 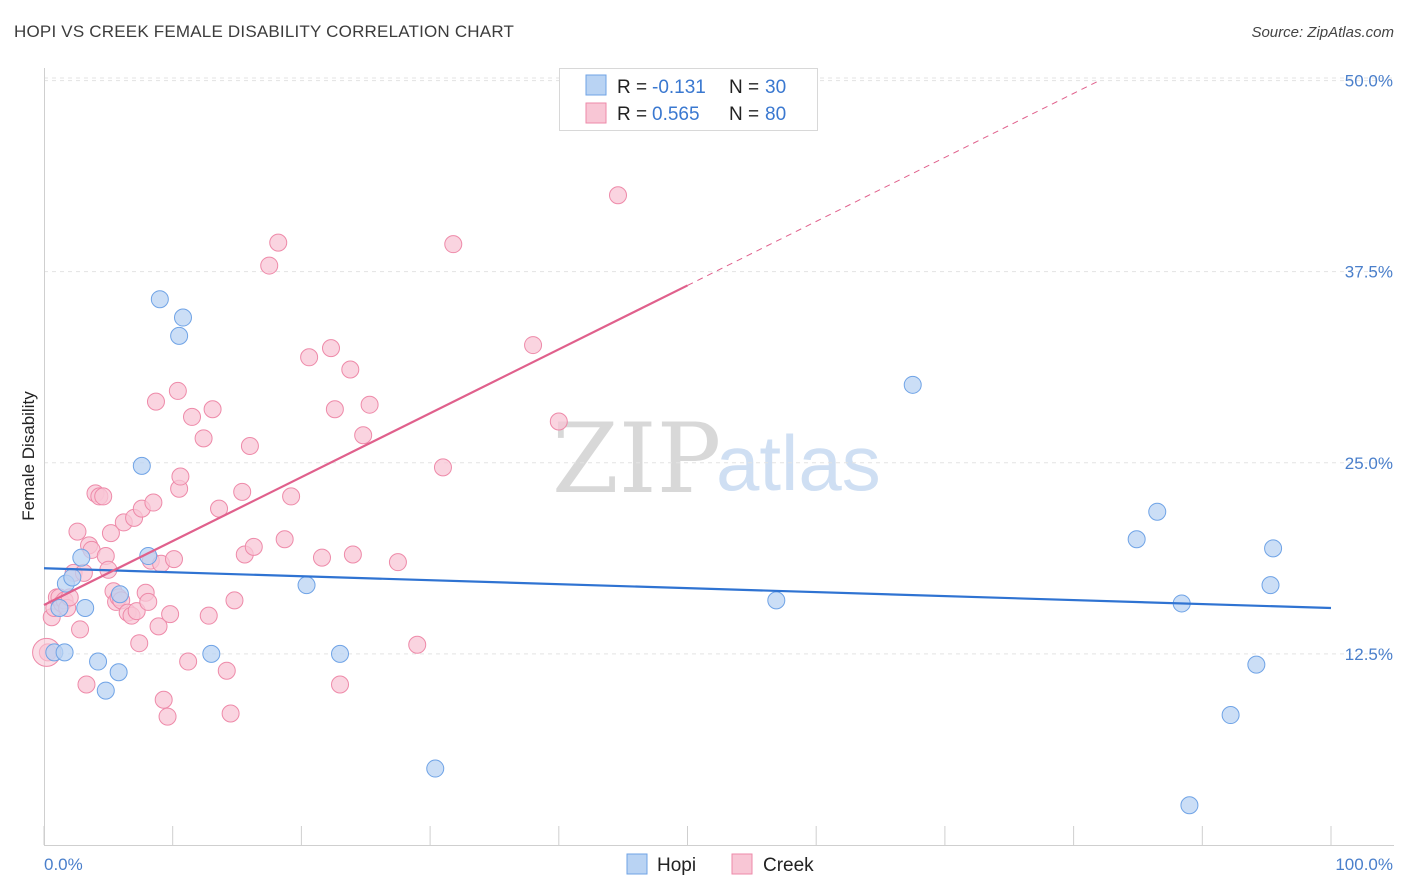 I want to click on bottom-legend-swatch-creek, so click(x=742, y=864).